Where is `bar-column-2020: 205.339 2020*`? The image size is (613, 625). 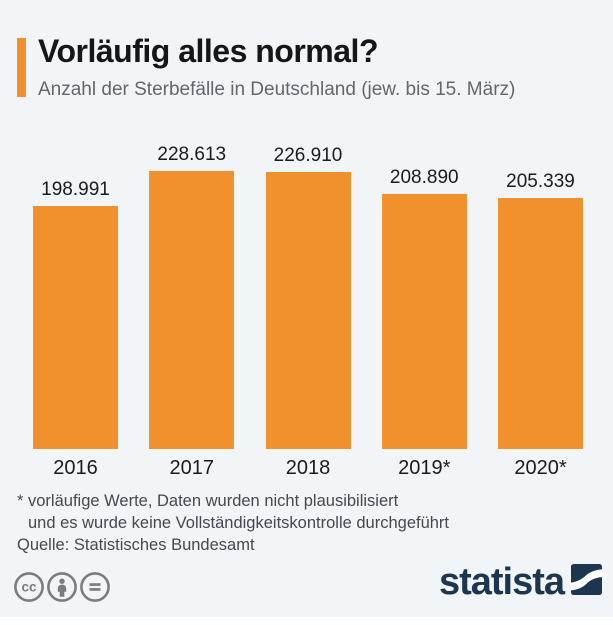 bar-column-2020: 205.339 2020* is located at coordinates (540, 311).